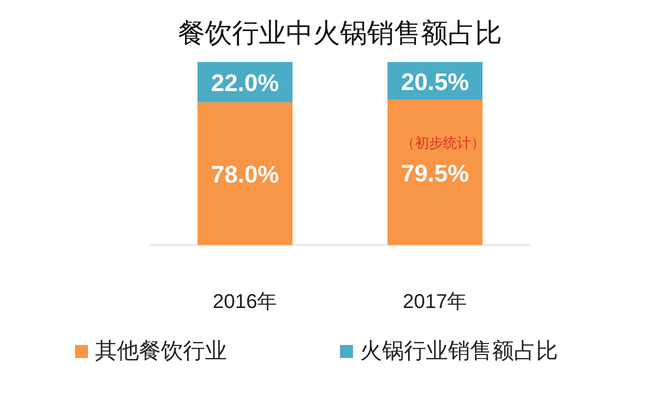 This screenshot has width=650, height=393. Describe the element at coordinates (435, 302) in the screenshot. I see `x-tick-label: 2017年` at that location.